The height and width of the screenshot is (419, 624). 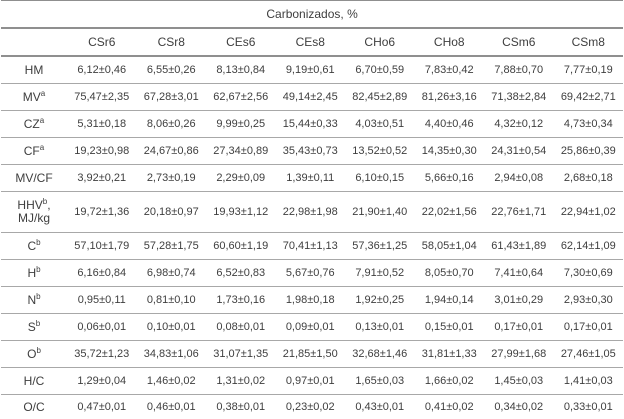 What do you see at coordinates (380, 381) in the screenshot?
I see `cell: 1,65±0,03` at bounding box center [380, 381].